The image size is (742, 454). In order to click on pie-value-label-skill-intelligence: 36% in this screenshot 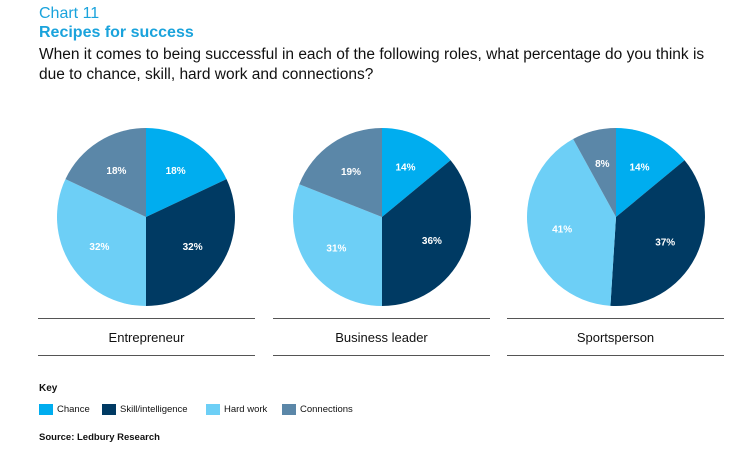, I will do `click(432, 241)`.